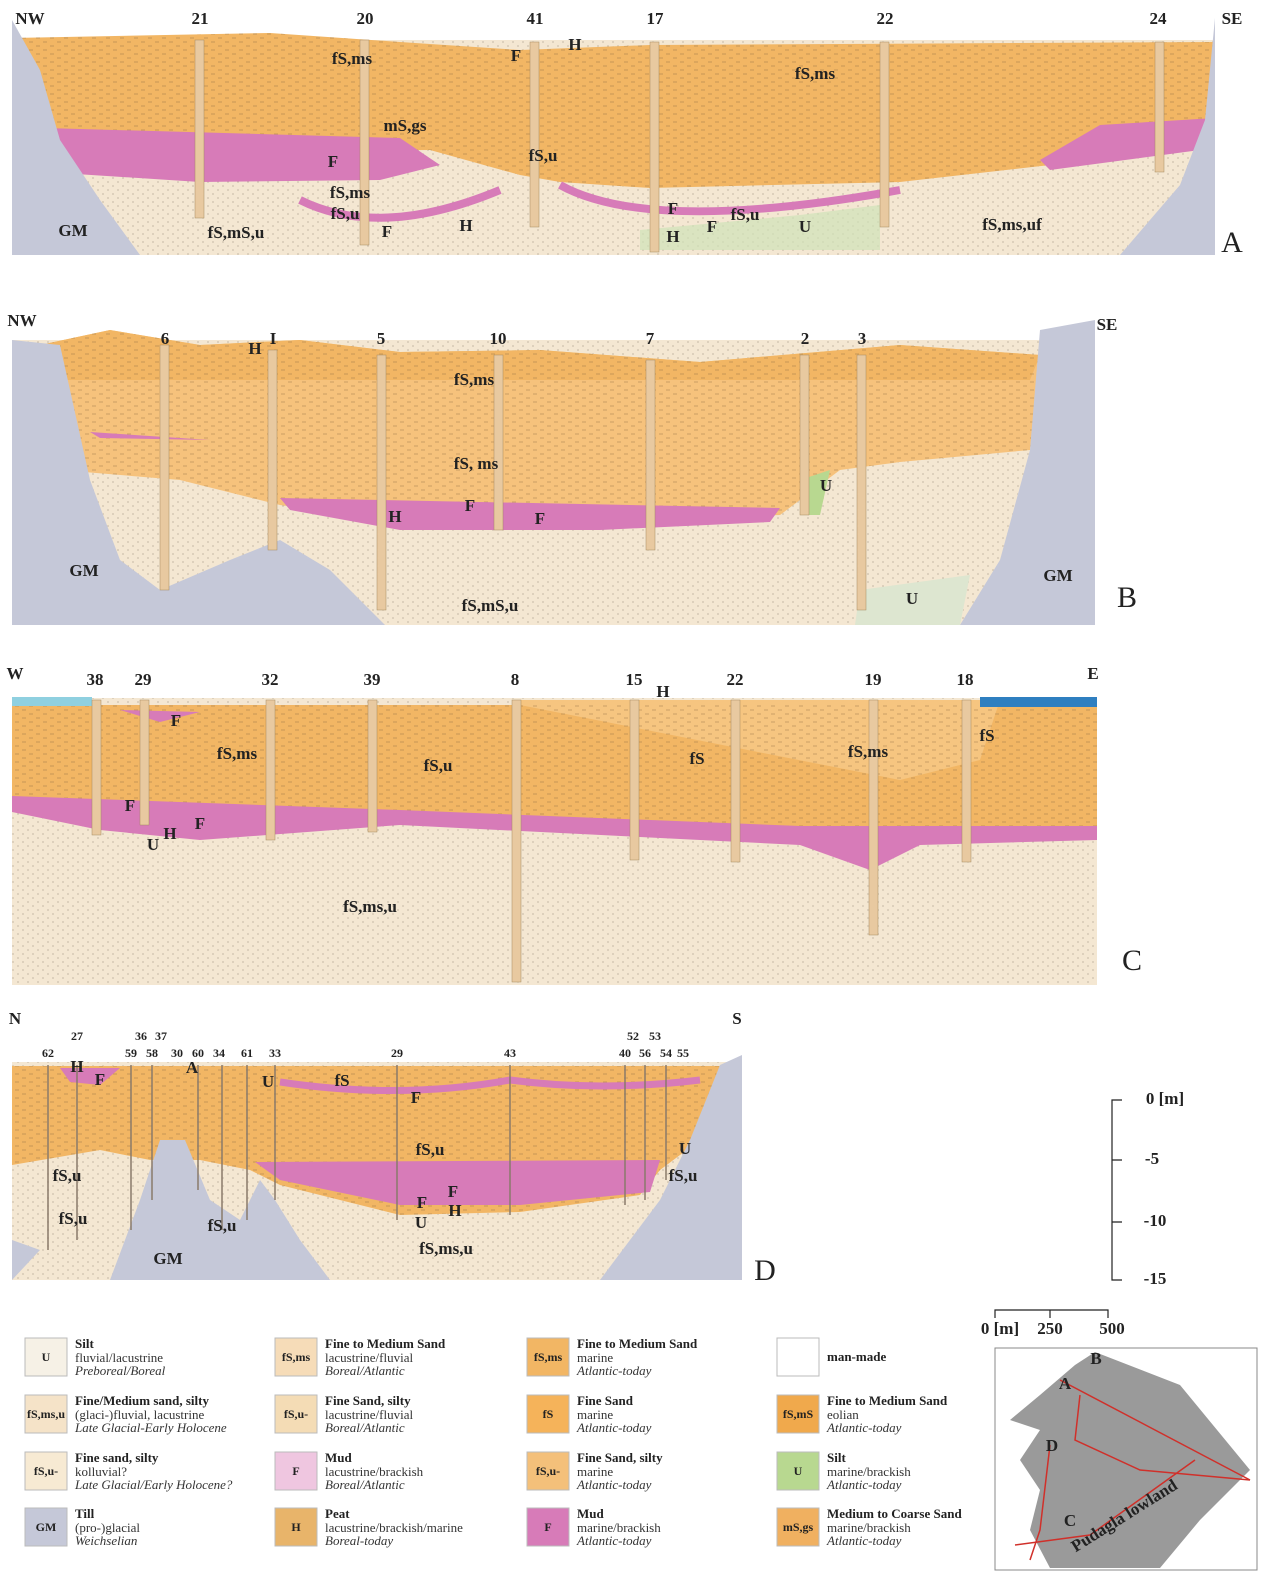 This screenshot has height=1593, width=1278. I want to click on map-label: B, so click(1095, 1358).